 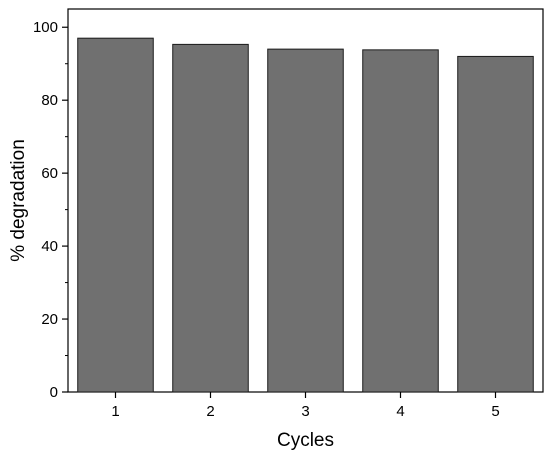 What do you see at coordinates (49, 246) in the screenshot?
I see `y-tick-label: 40` at bounding box center [49, 246].